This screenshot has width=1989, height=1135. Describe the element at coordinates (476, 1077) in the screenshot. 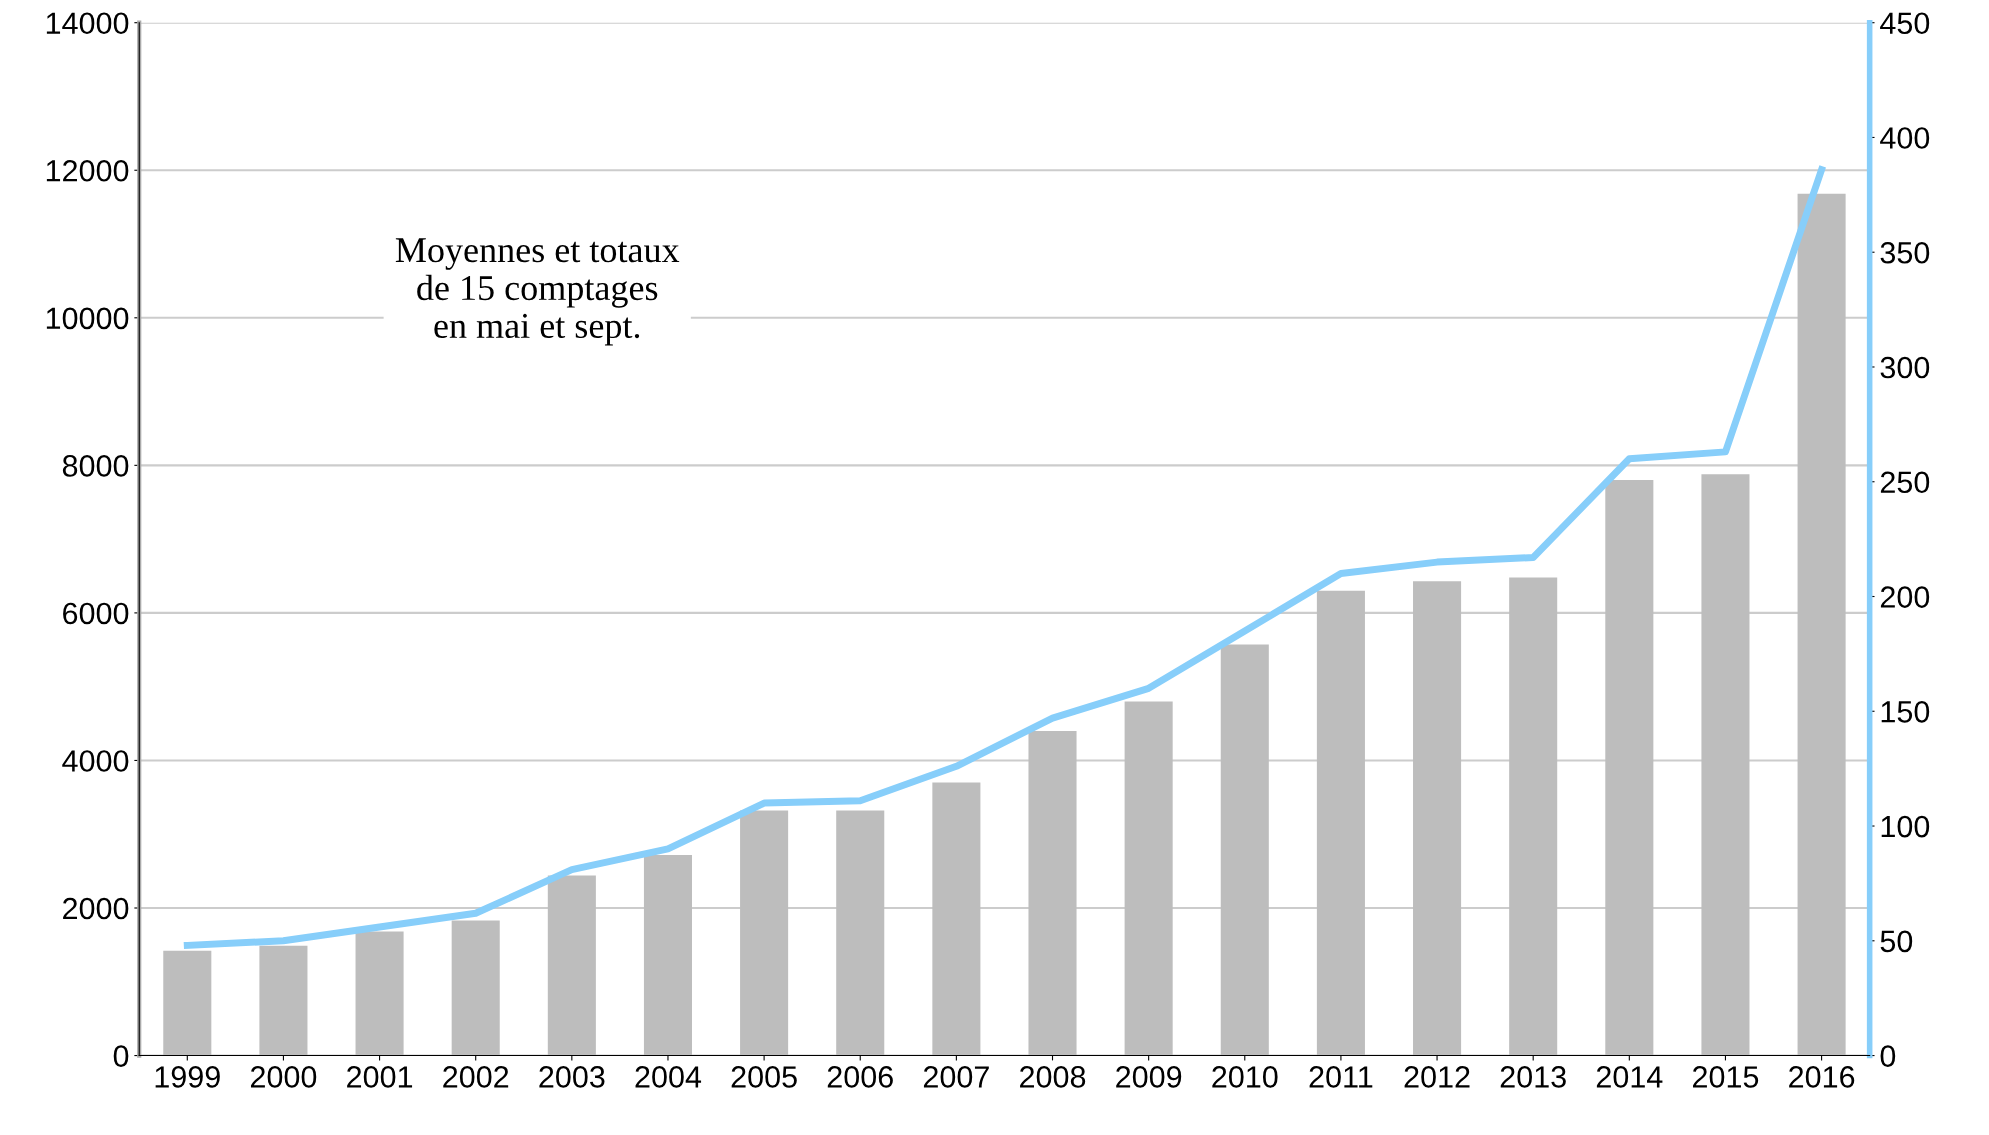

I see `x-tick-label: 2002` at that location.